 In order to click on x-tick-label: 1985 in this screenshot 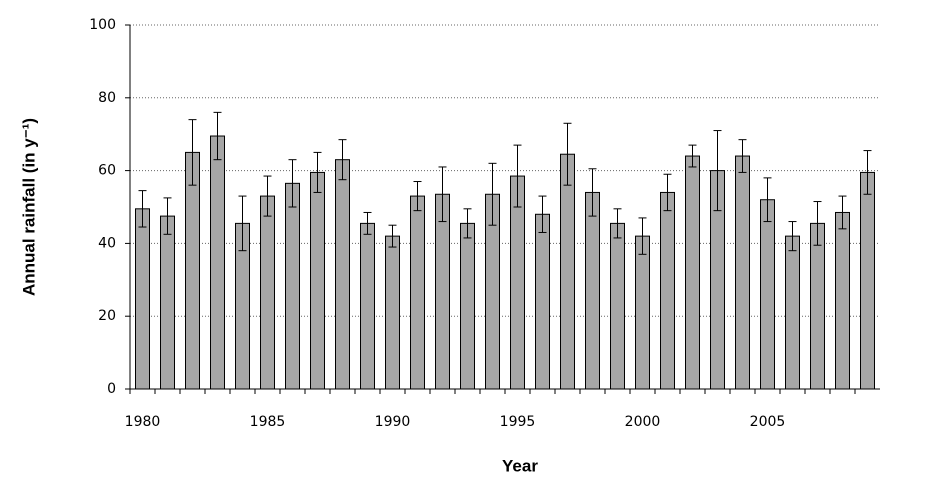, I will do `click(268, 422)`.